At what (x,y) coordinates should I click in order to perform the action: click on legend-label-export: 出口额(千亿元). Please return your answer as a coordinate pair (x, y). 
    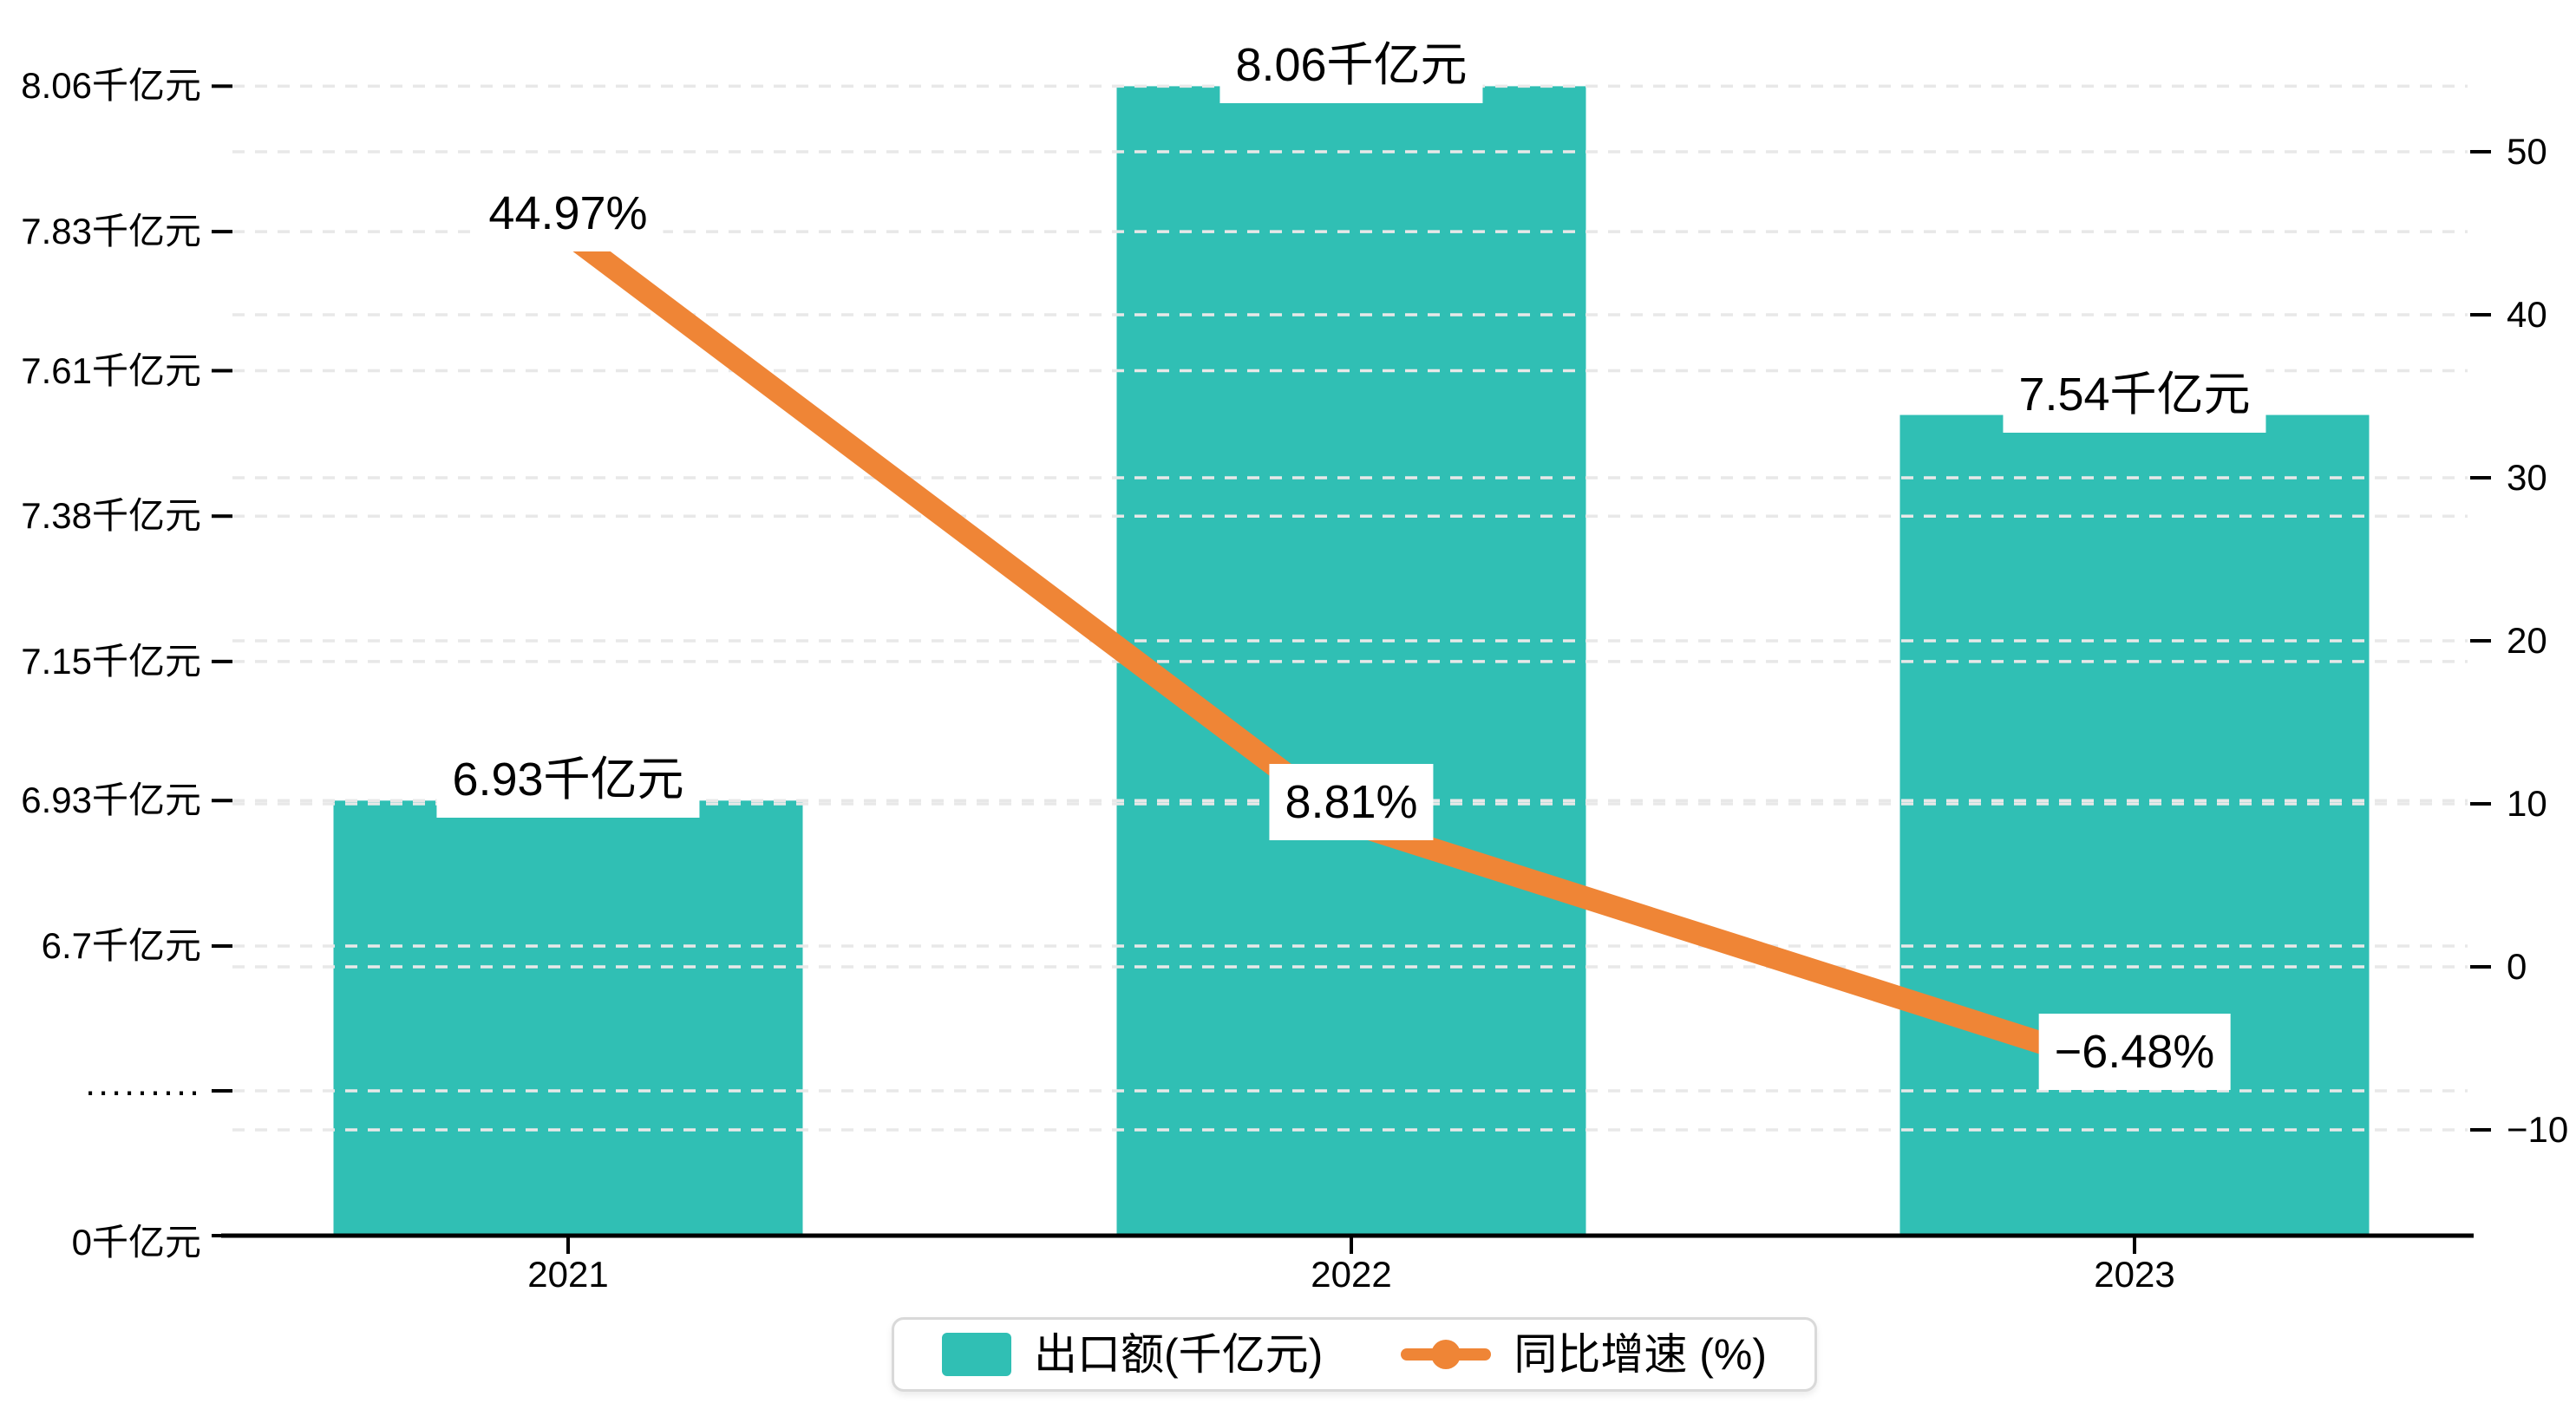
    Looking at the image, I should click on (1179, 1354).